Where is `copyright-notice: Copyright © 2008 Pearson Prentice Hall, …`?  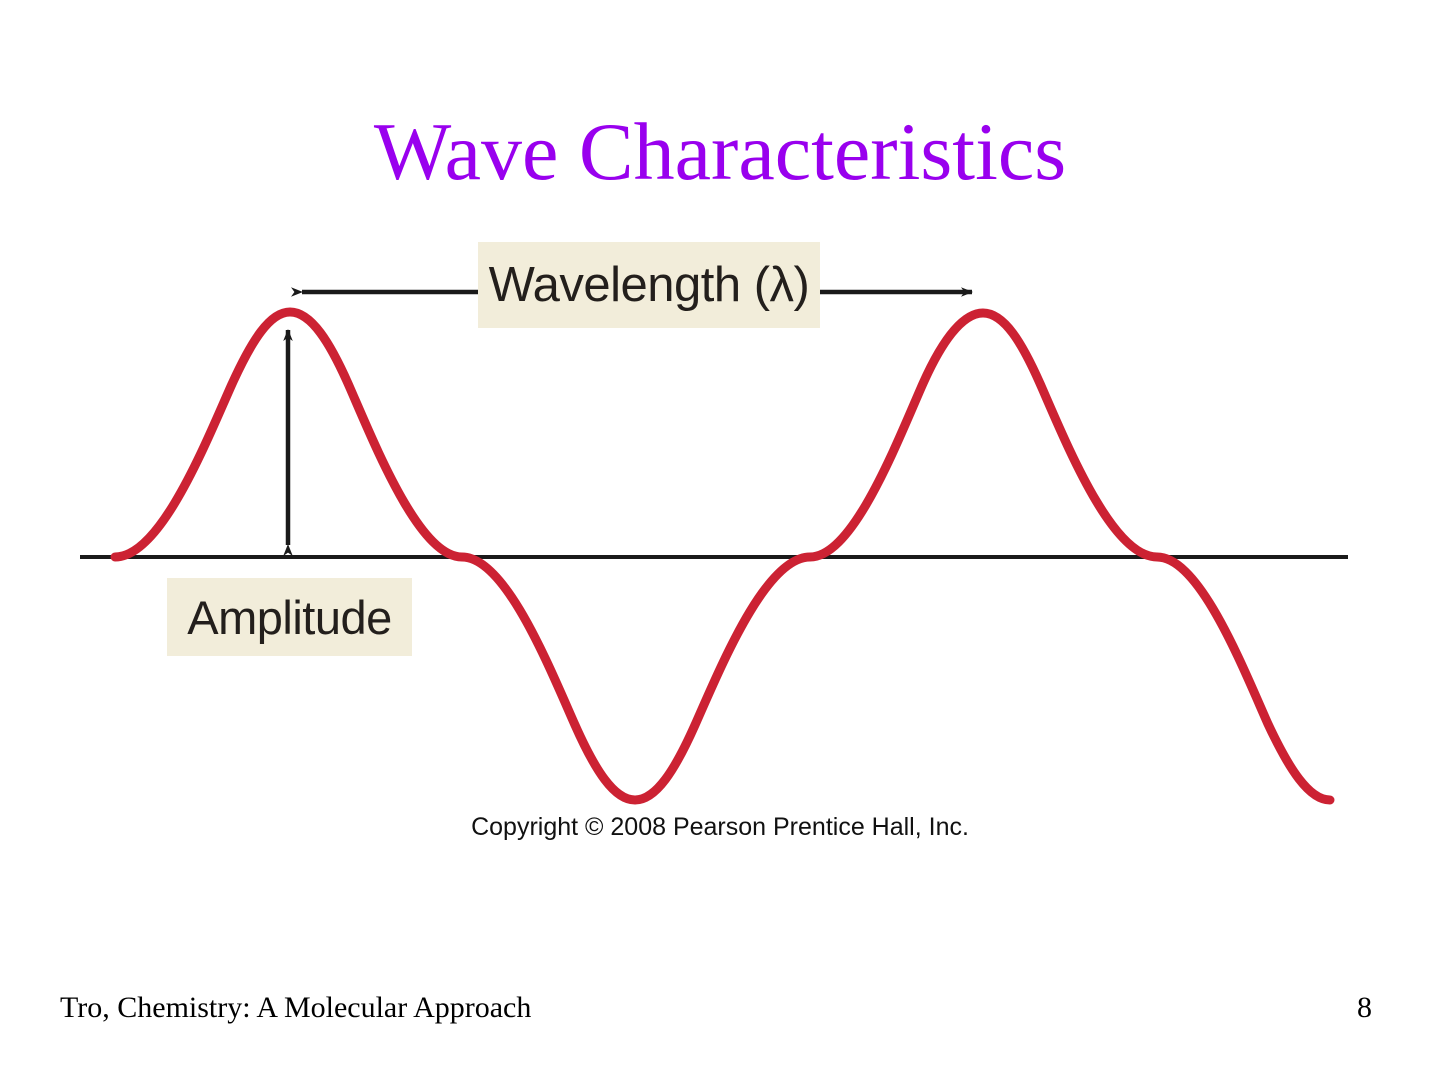
copyright-notice: Copyright © 2008 Pearson Prentice Hall, … is located at coordinates (720, 827).